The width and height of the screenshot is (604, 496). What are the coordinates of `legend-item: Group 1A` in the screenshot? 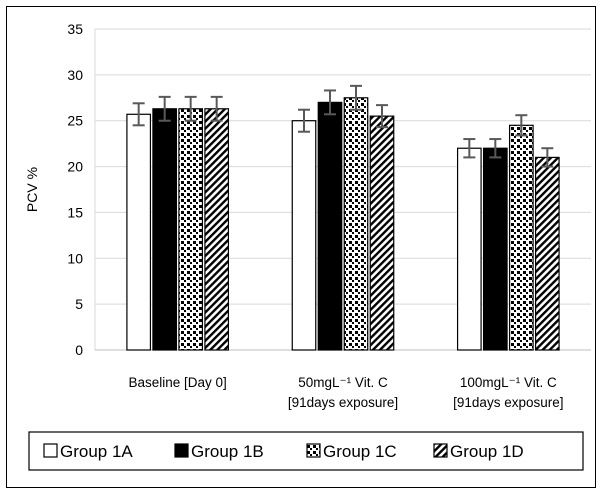 It's located at (88, 451).